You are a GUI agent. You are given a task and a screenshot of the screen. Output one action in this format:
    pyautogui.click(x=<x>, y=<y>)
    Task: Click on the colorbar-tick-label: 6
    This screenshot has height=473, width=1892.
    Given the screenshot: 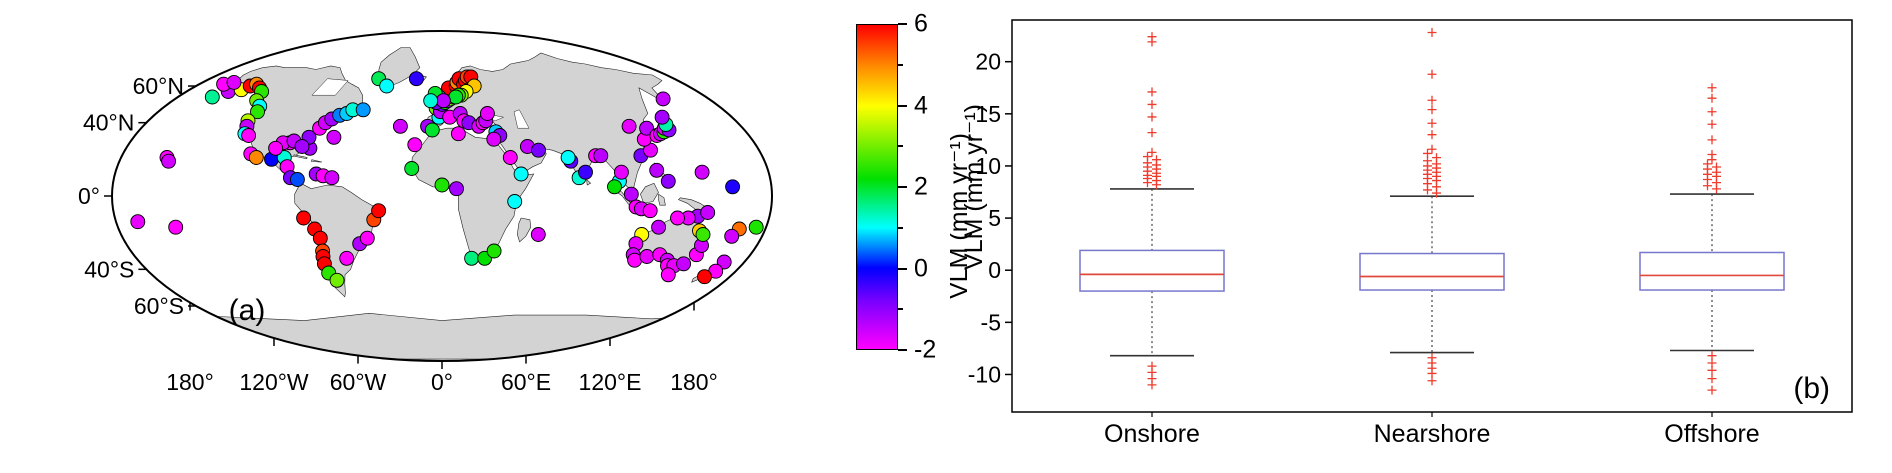 What is the action you would take?
    pyautogui.click(x=921, y=23)
    